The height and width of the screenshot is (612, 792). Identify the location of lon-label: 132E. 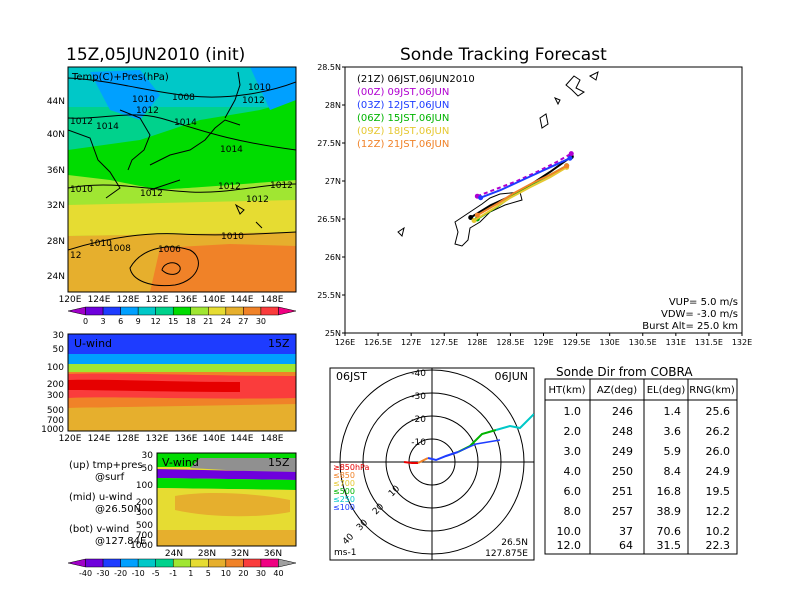
(157, 300).